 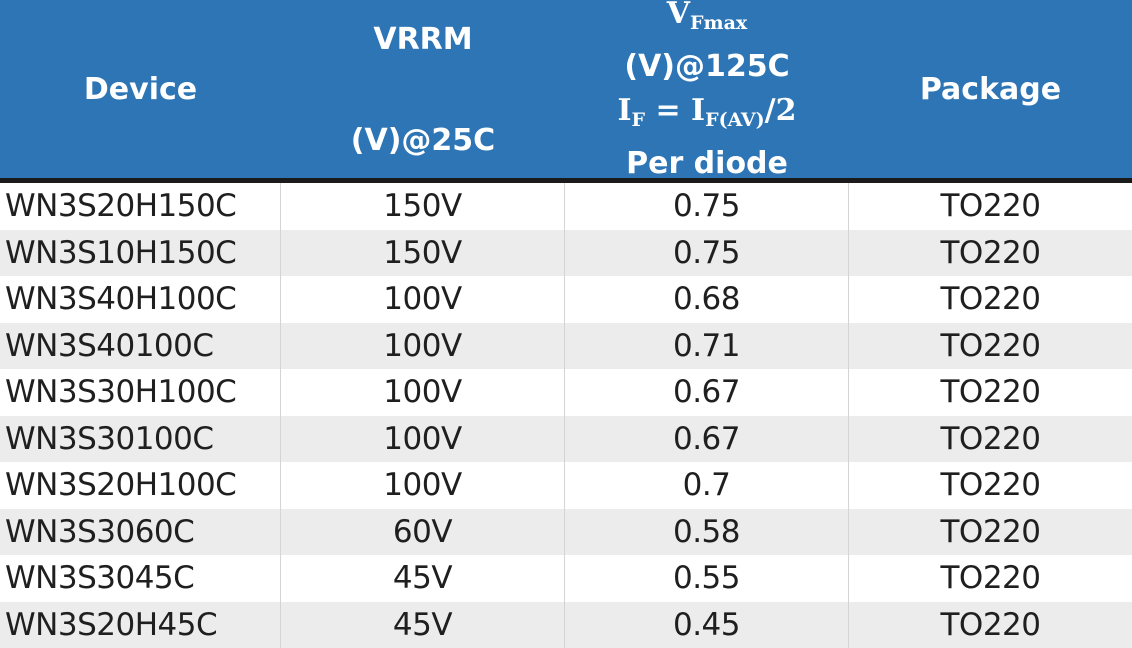 I want to click on table-row: WN3S40100C 100V 0.71 TO220, so click(x=566, y=345).